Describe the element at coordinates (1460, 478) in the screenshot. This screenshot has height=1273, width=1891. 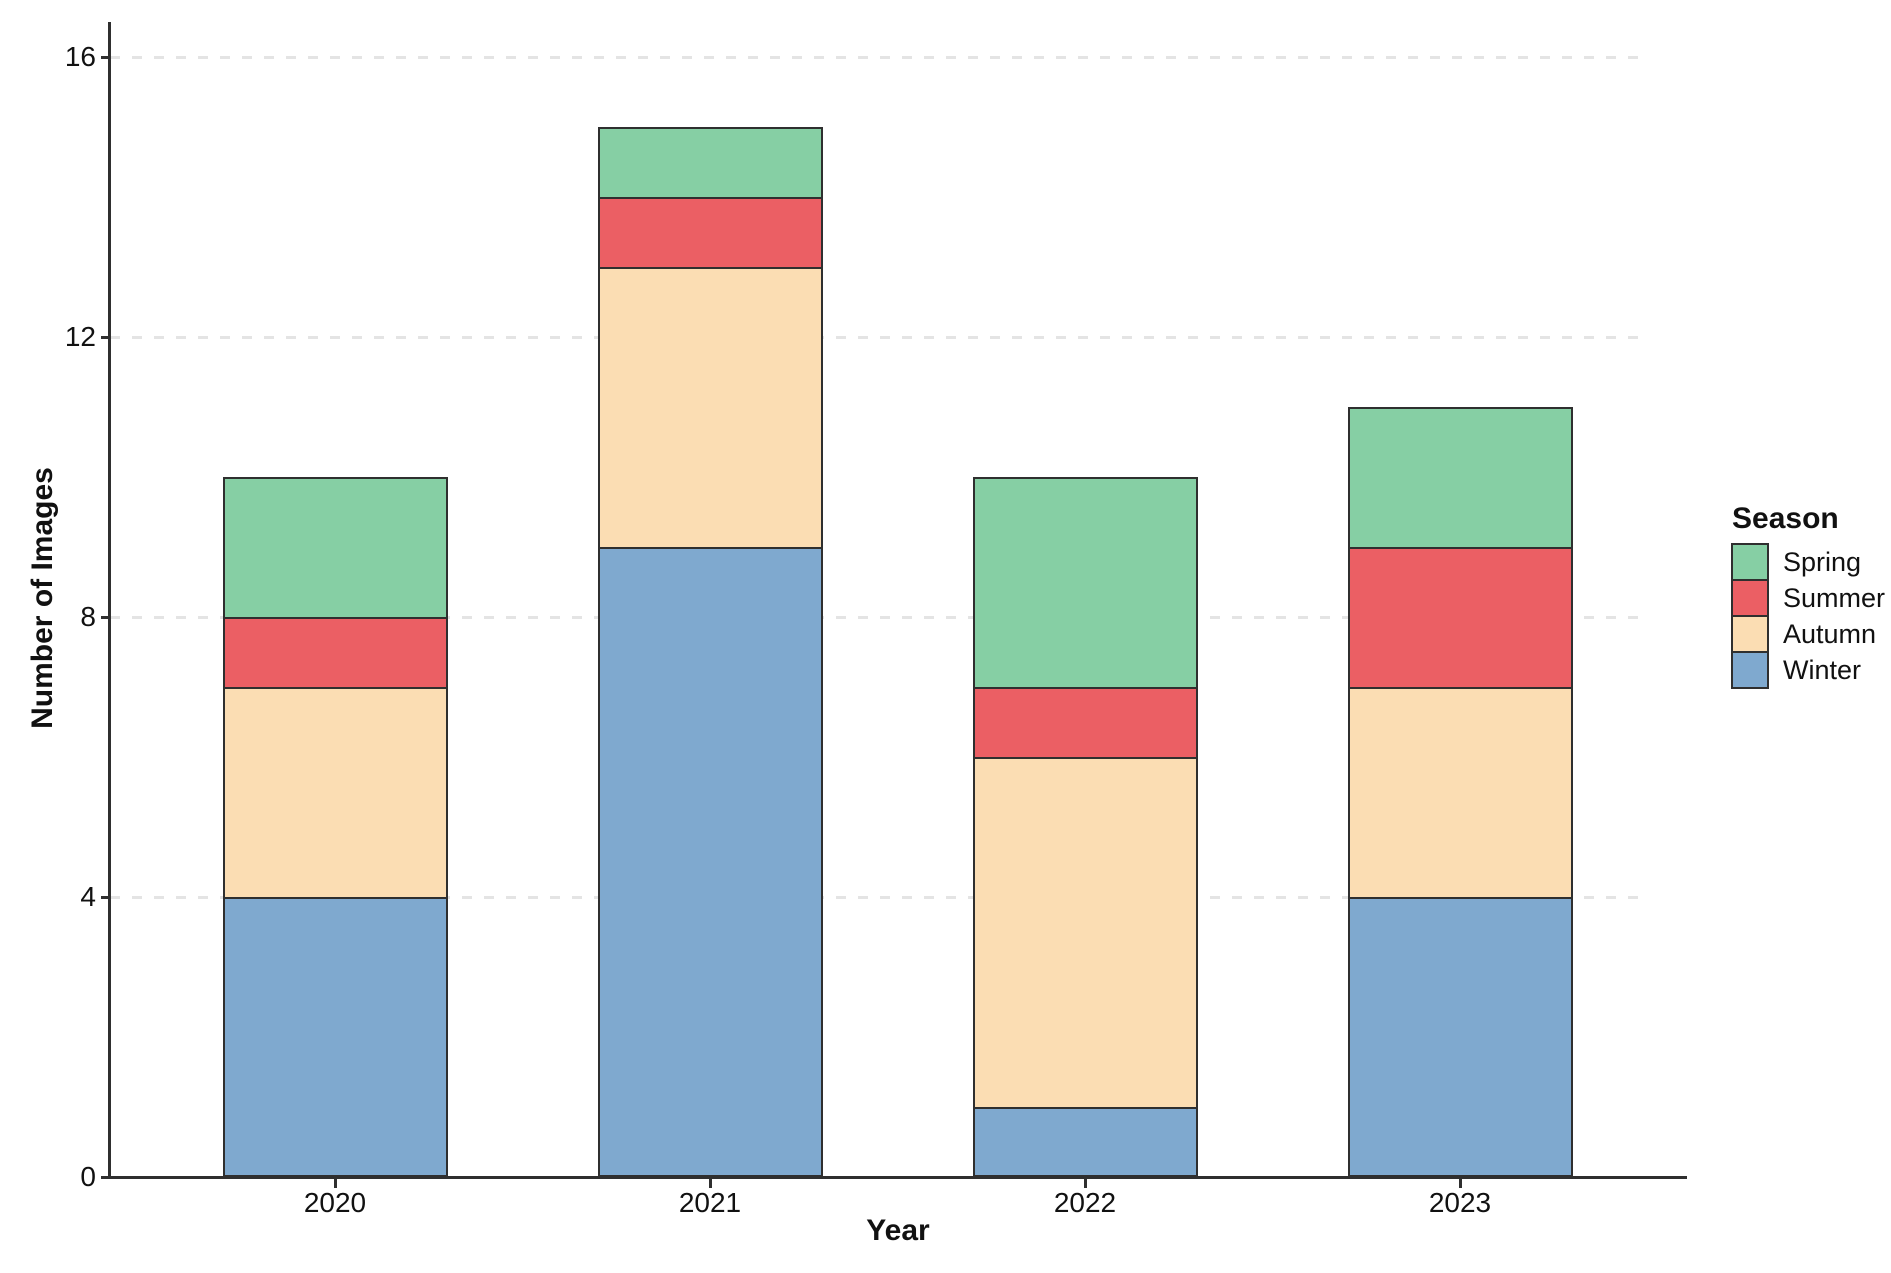
I see `bar-segment-2023-spring` at that location.